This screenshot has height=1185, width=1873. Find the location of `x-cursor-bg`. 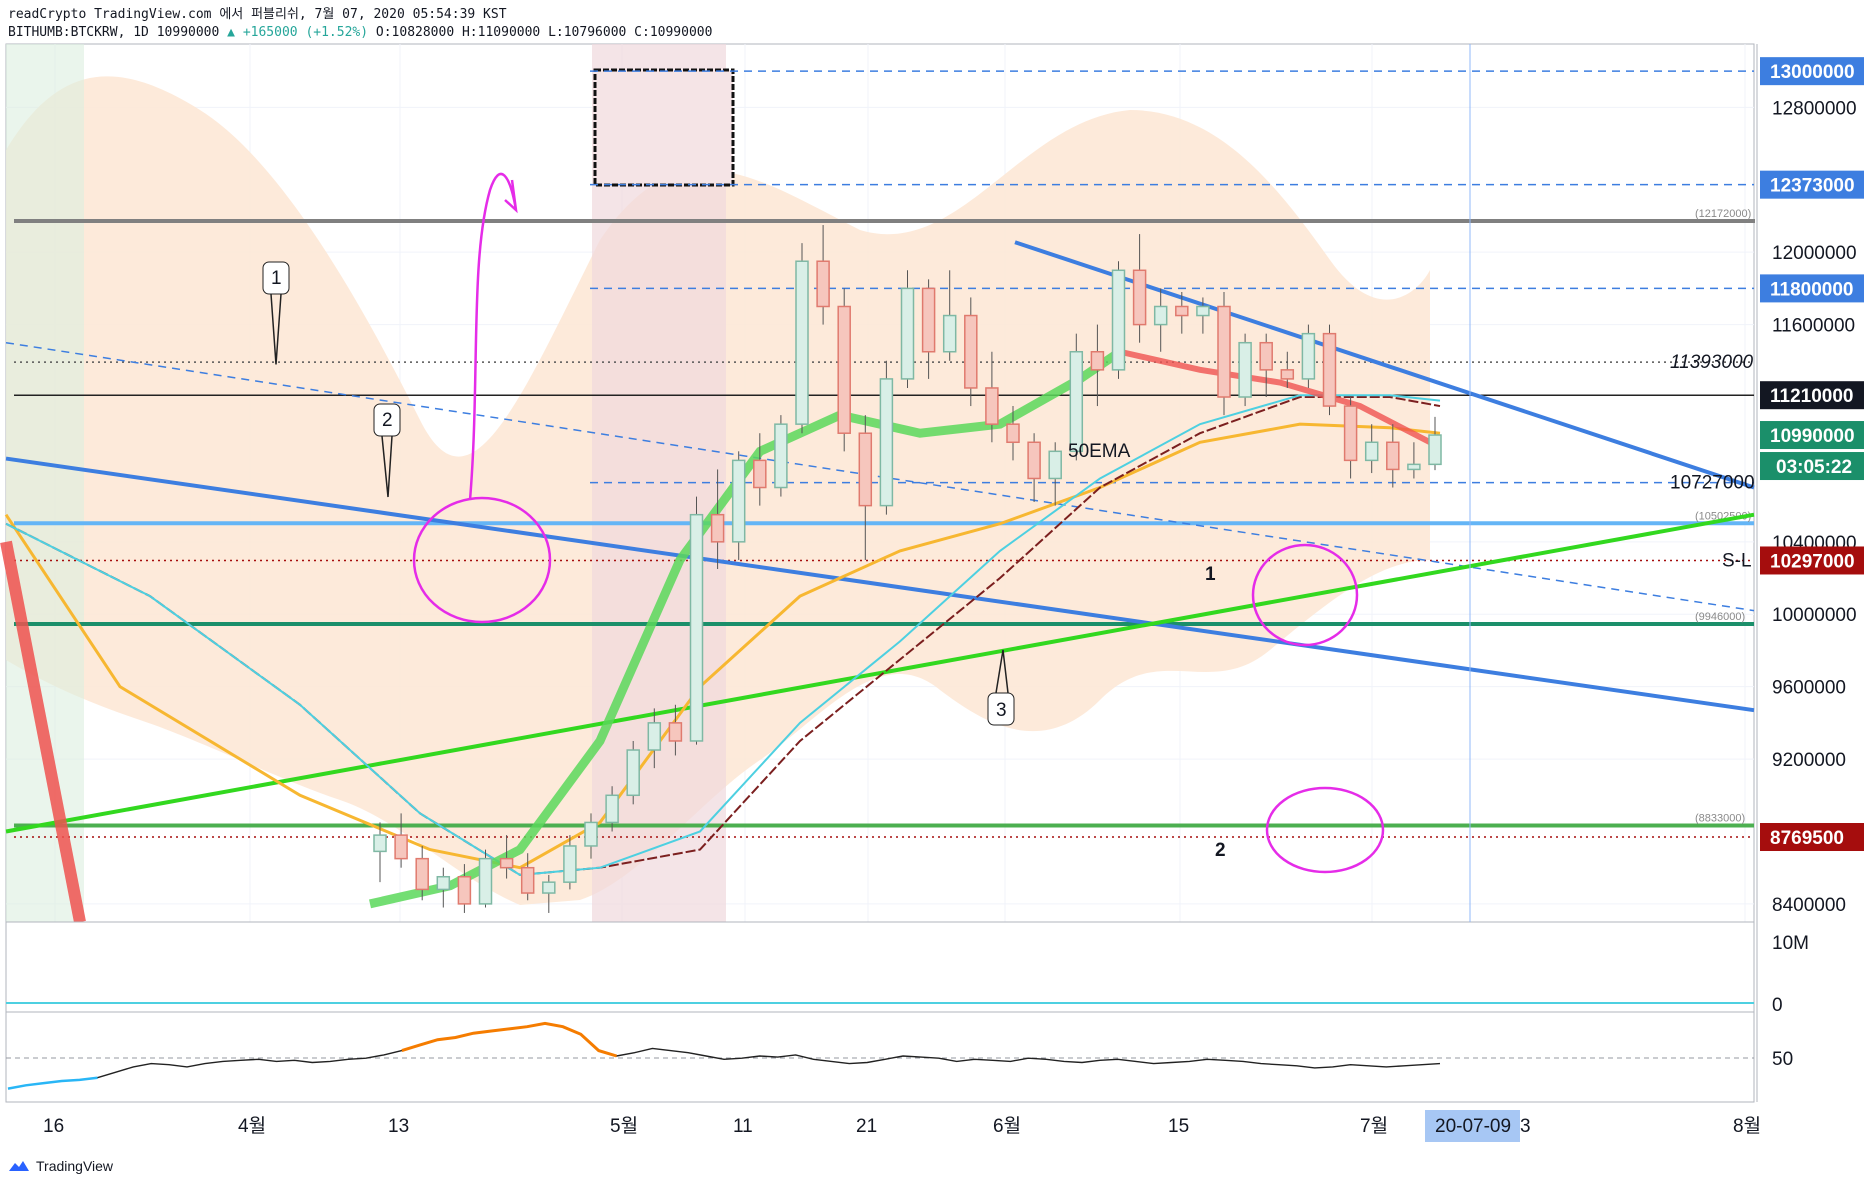

x-cursor-bg is located at coordinates (1472, 1126).